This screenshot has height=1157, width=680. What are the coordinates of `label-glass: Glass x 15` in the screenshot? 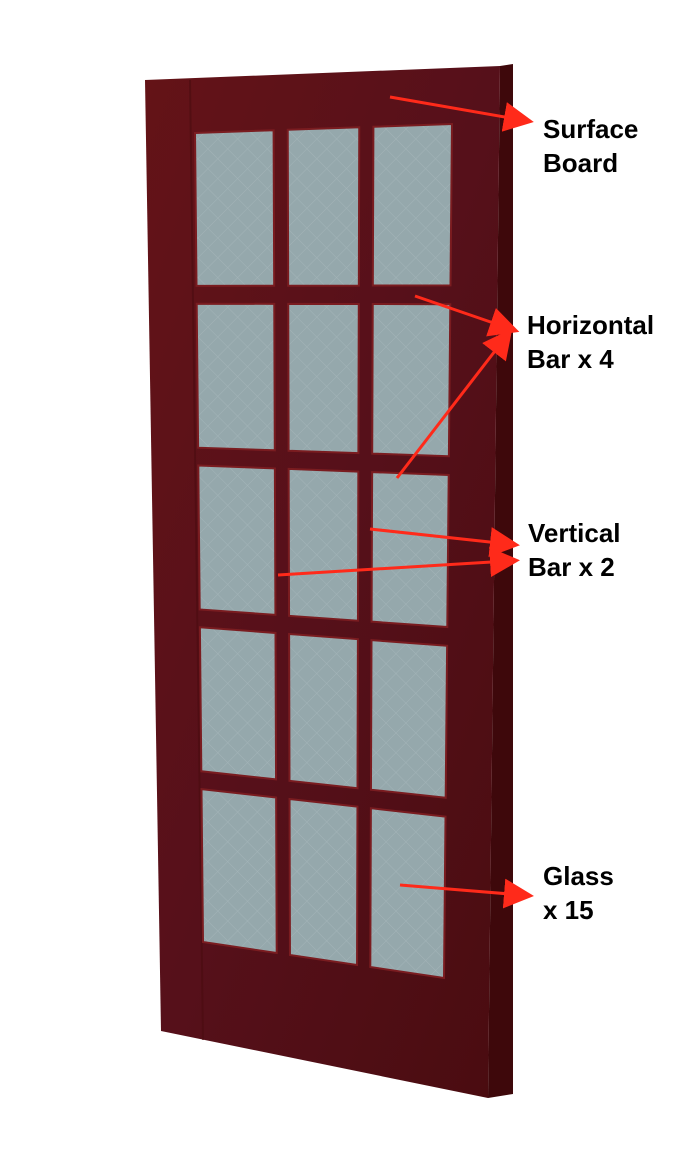 It's located at (578, 893).